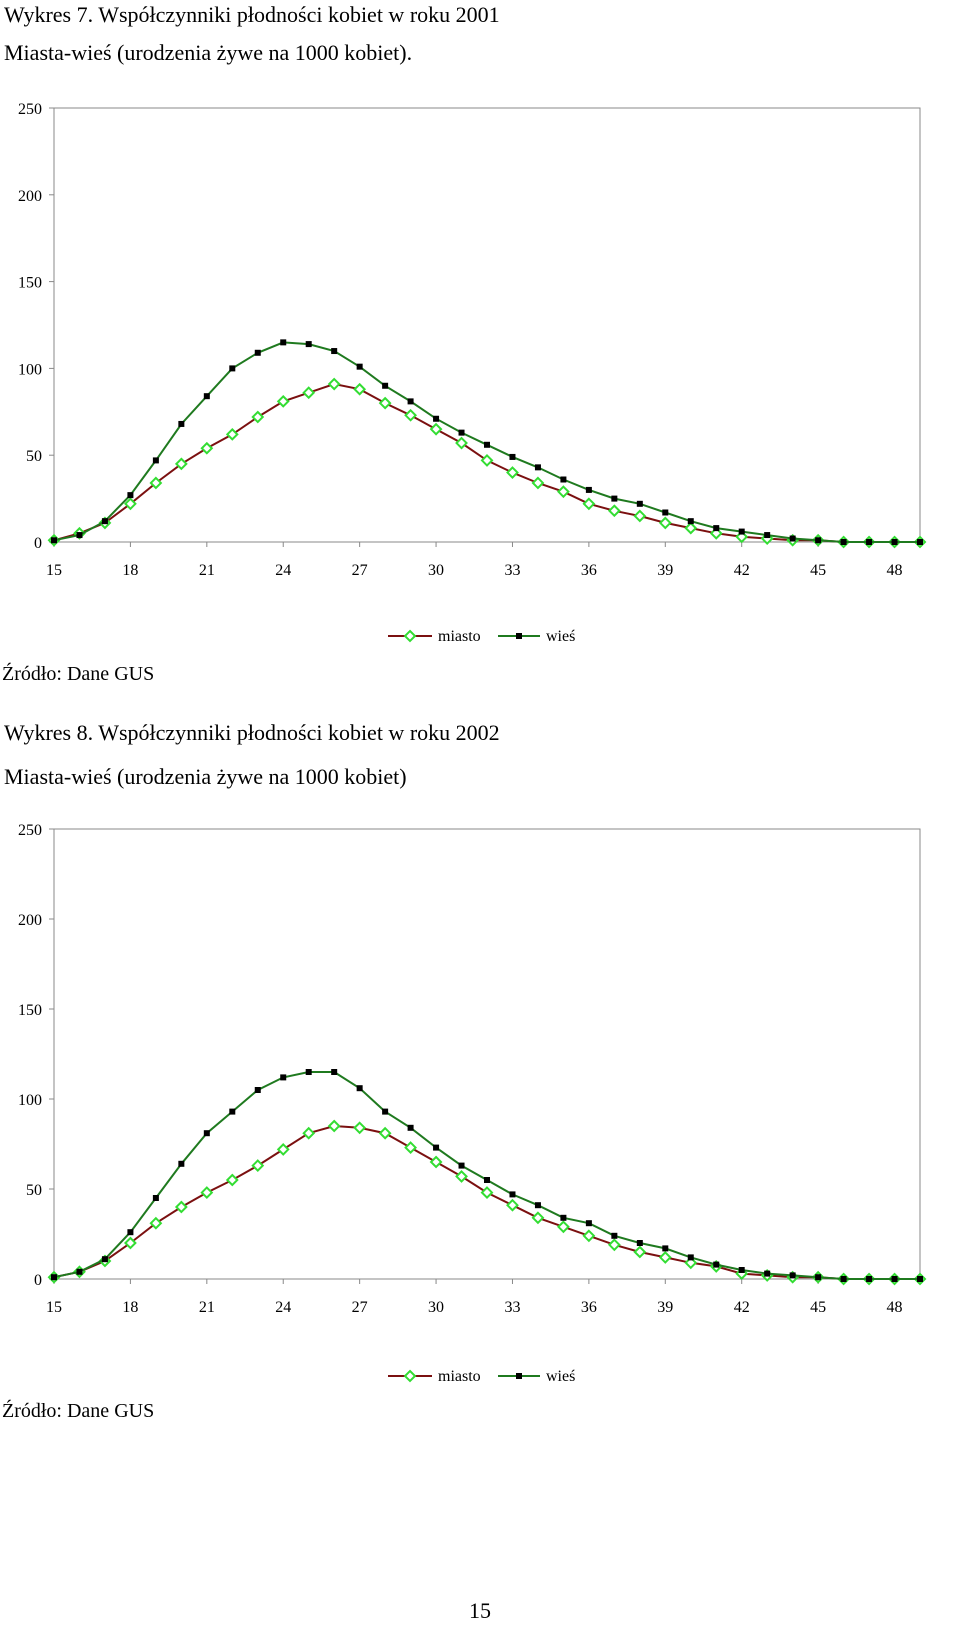  Describe the element at coordinates (512, 570) in the screenshot. I see `x-tick-label: 33` at that location.